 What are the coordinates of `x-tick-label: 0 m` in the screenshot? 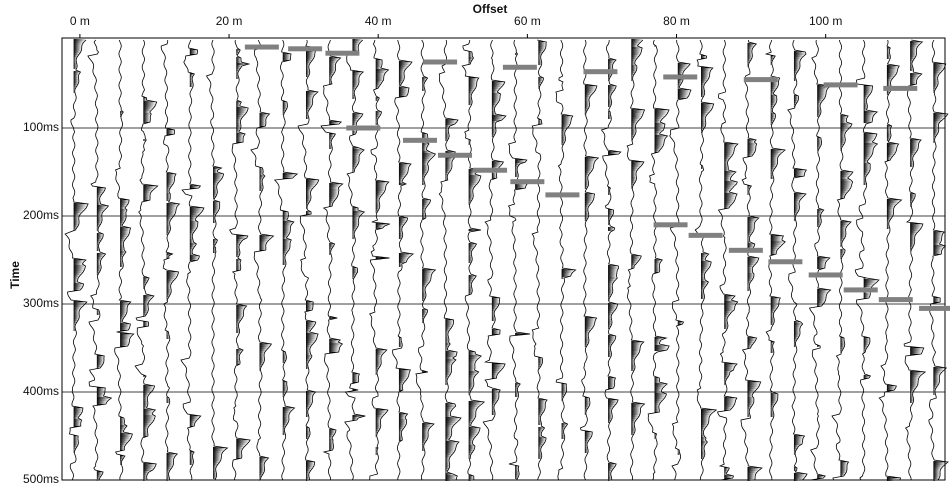 It's located at (80, 21).